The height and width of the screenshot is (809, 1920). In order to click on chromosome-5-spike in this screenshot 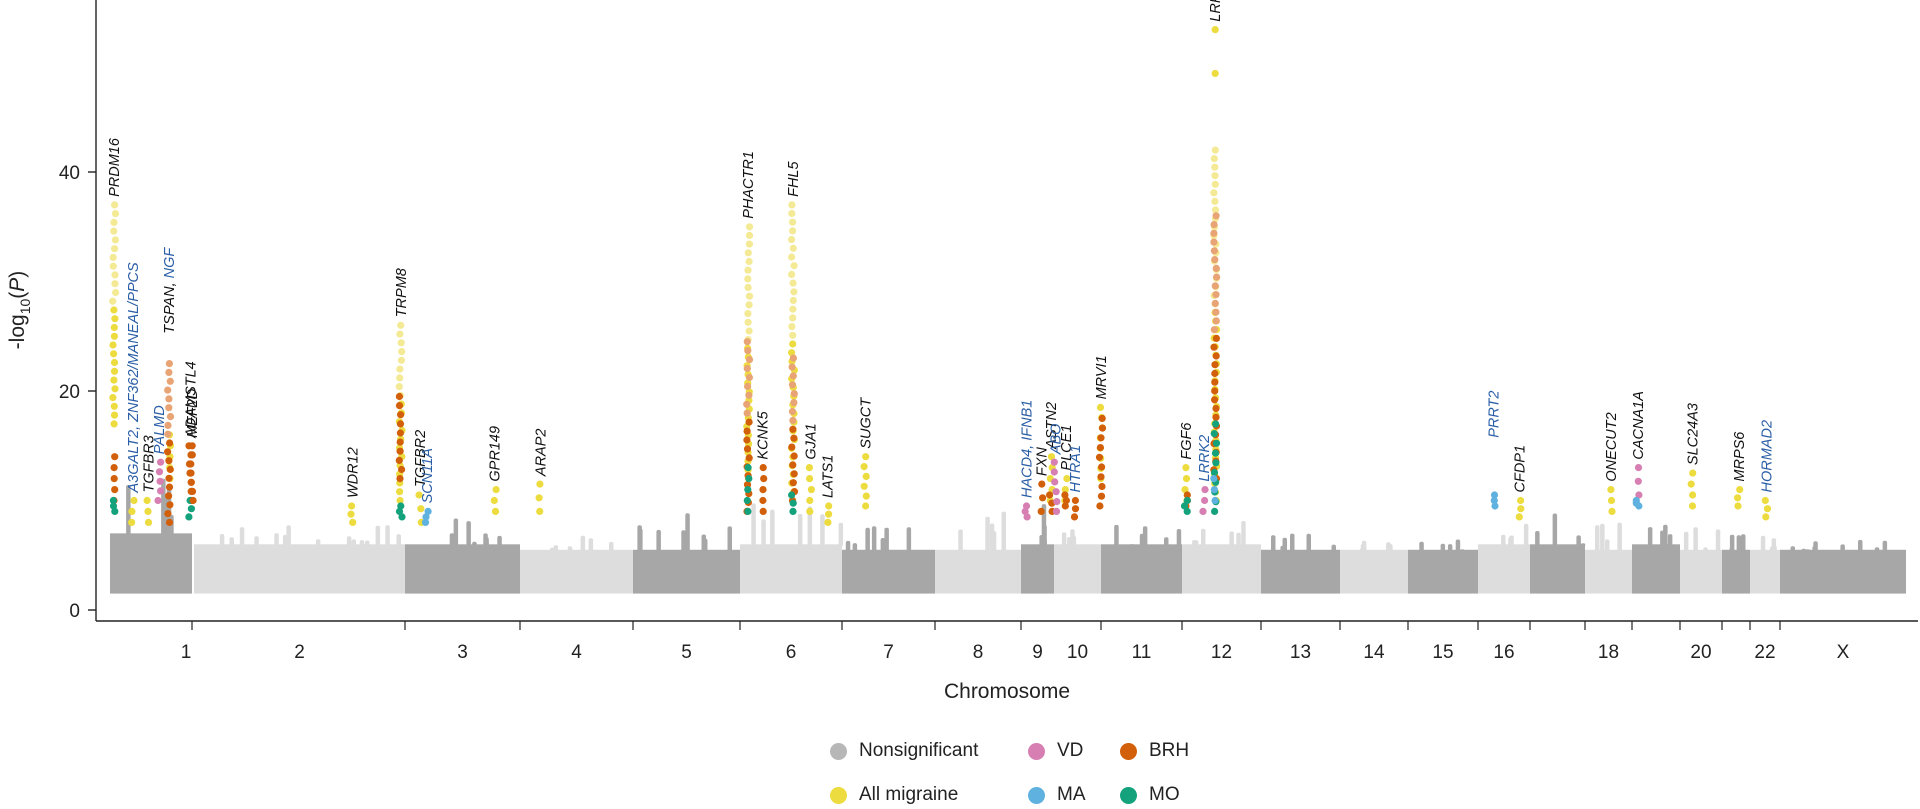, I will do `click(687, 532)`.